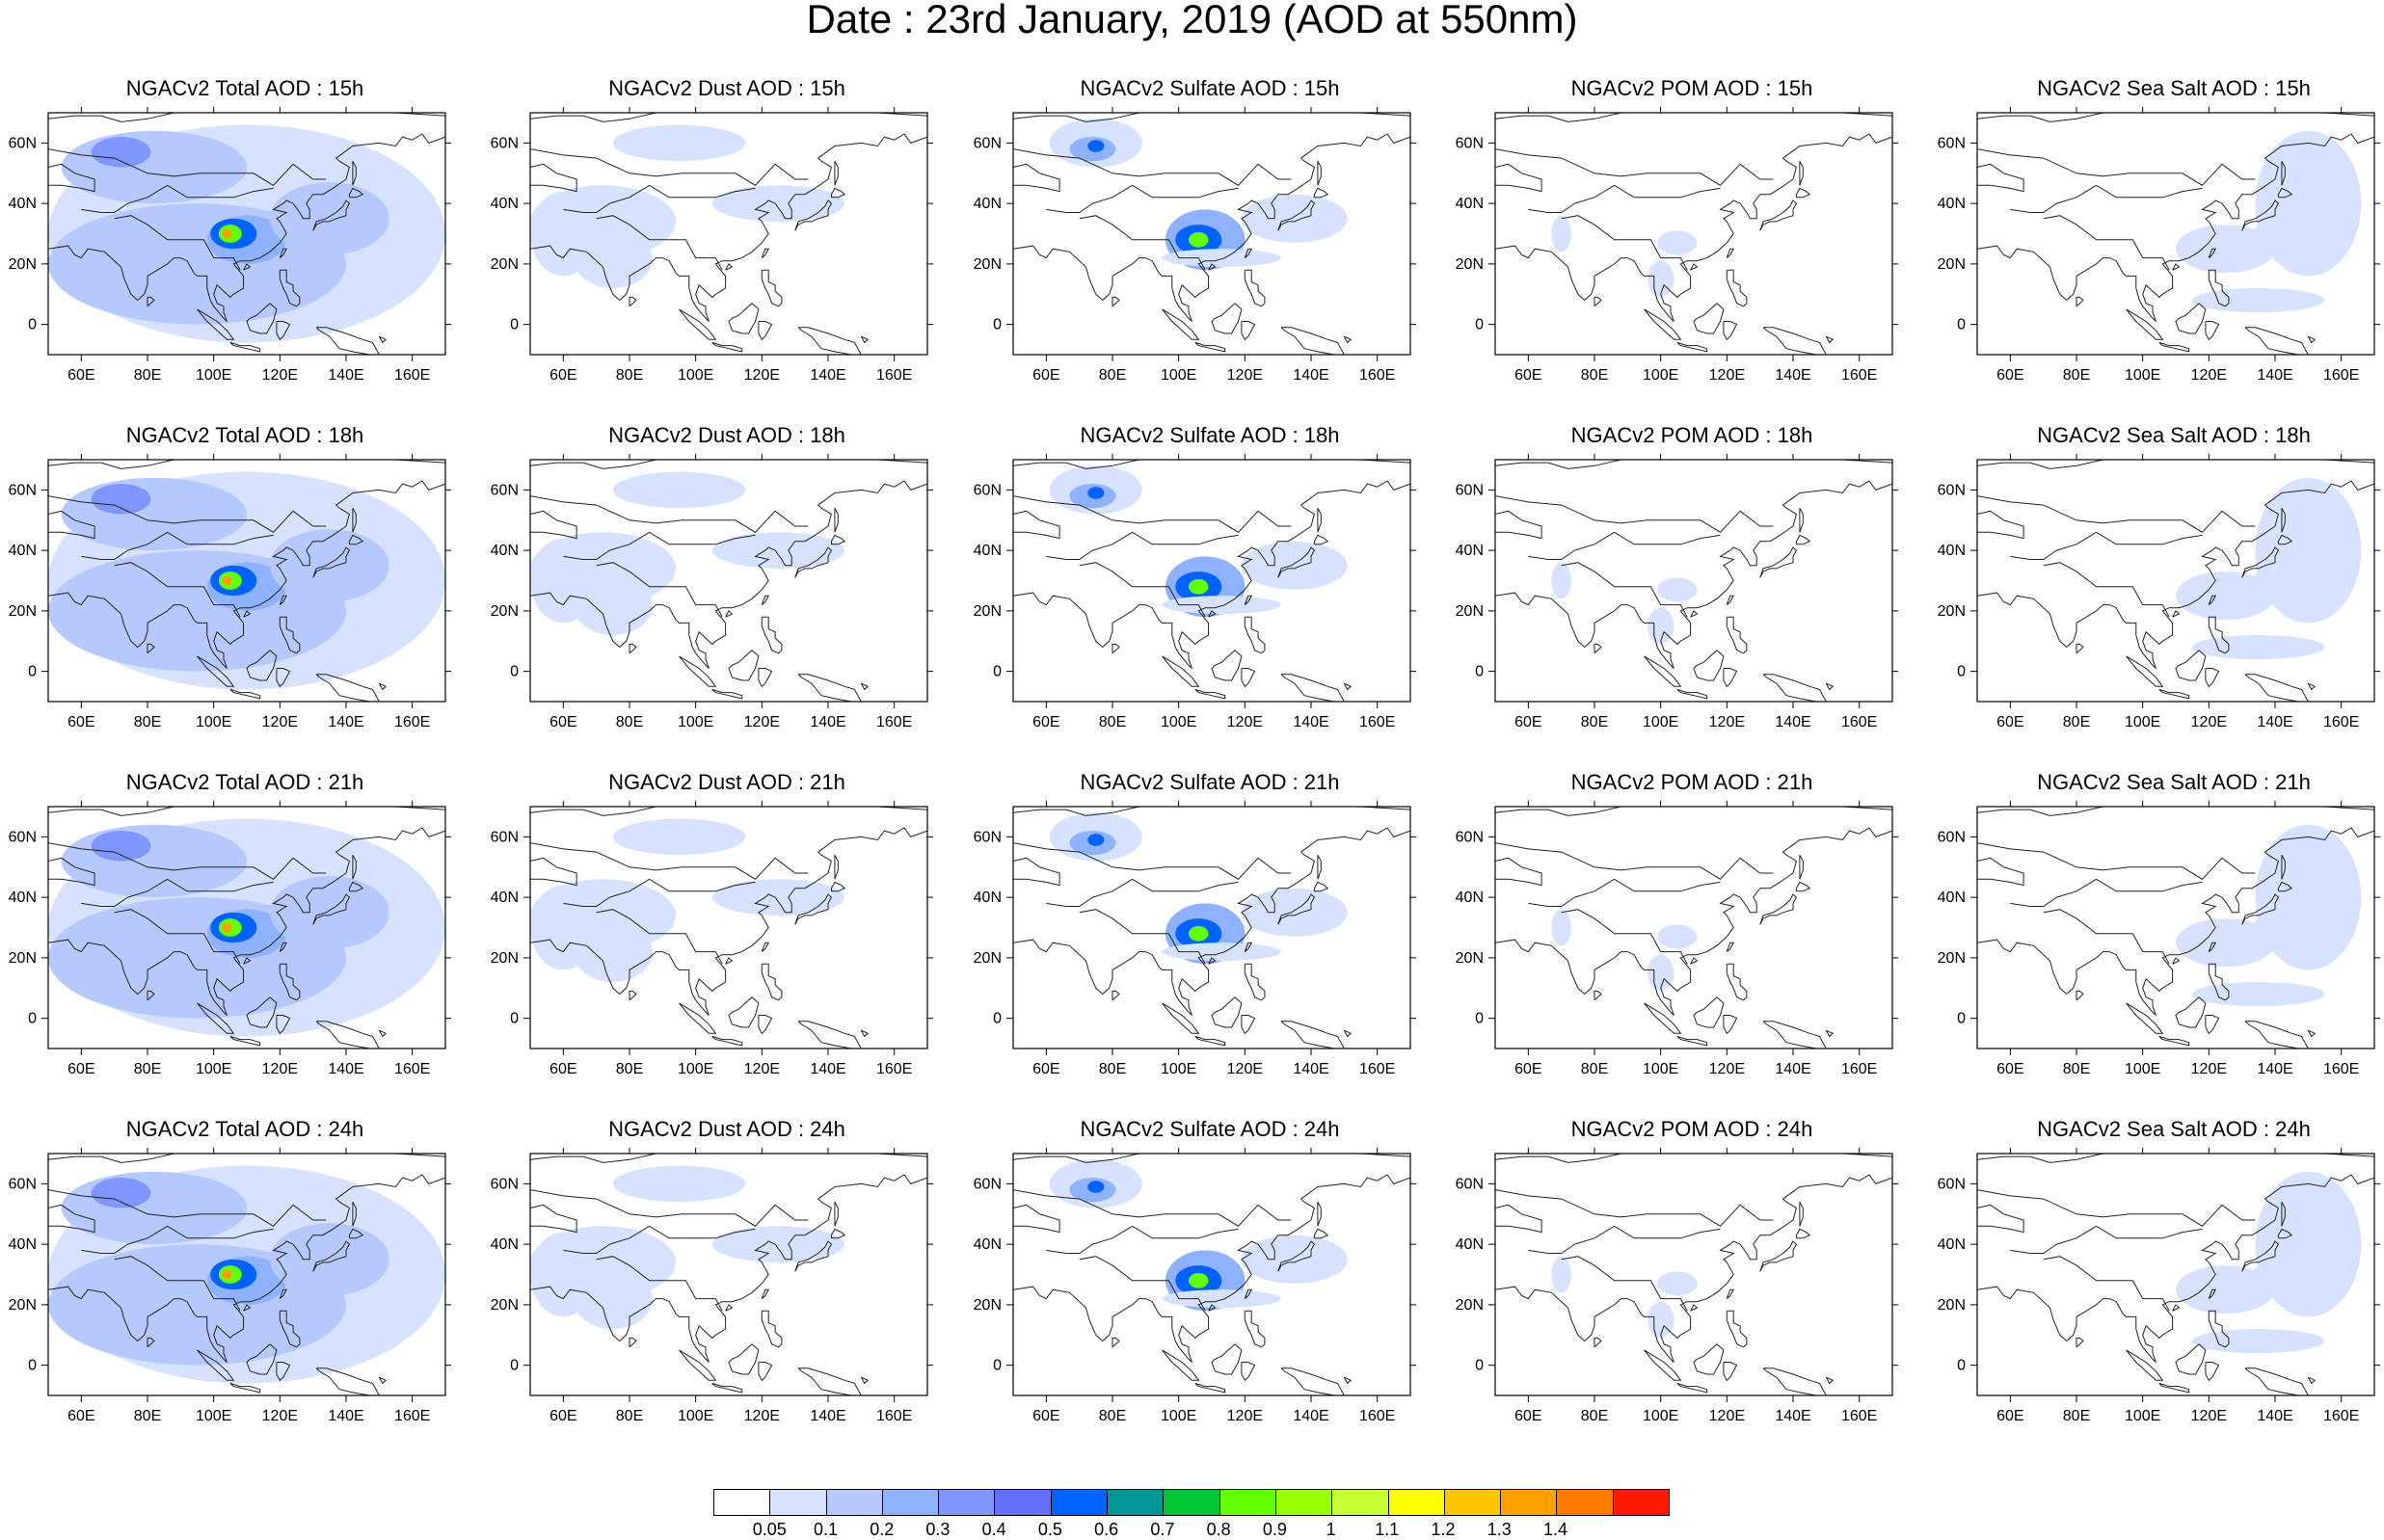  I want to click on panel-title: NGACv2 POM AOD : 15h, so click(1691, 88).